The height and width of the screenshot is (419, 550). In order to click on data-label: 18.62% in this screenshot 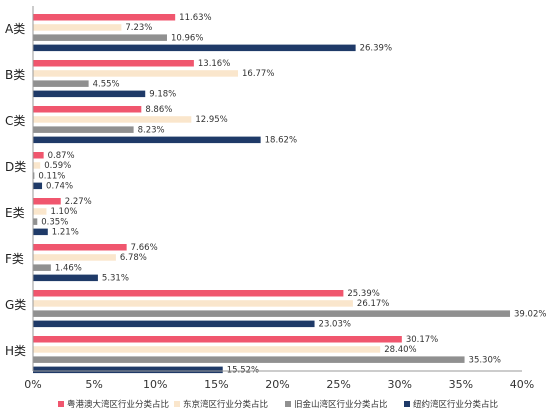, I will do `click(281, 141)`.